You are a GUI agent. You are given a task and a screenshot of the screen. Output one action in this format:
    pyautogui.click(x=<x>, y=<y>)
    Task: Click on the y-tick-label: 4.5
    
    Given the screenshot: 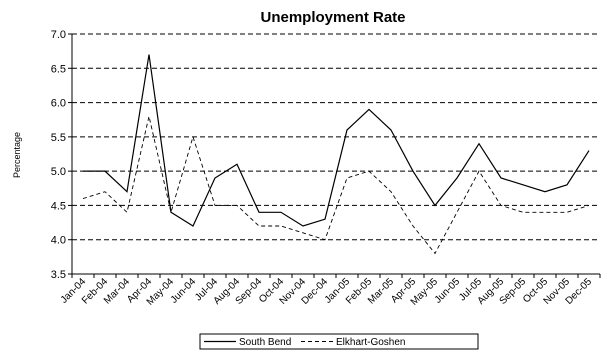 What is the action you would take?
    pyautogui.click(x=58, y=206)
    